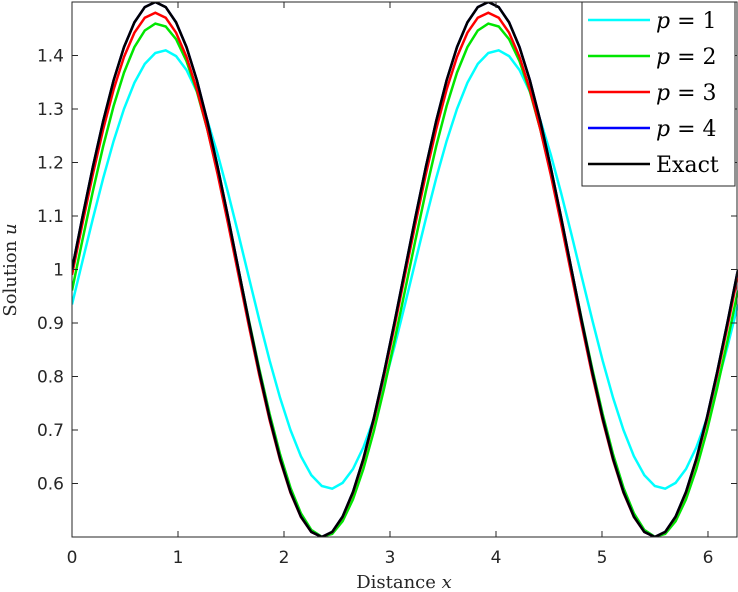  I want to click on legend: p = 1 p = 2 p = 3 p = 4 Exact, so click(658, 94).